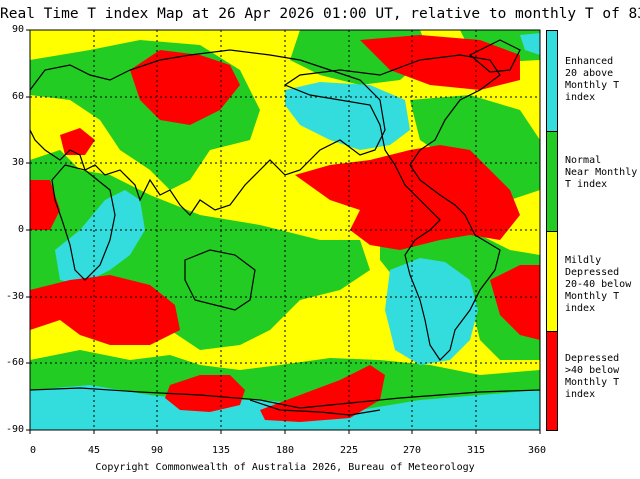 The height and width of the screenshot is (479, 640). Describe the element at coordinates (412, 450) in the screenshot. I see `lon-label: 270` at that location.